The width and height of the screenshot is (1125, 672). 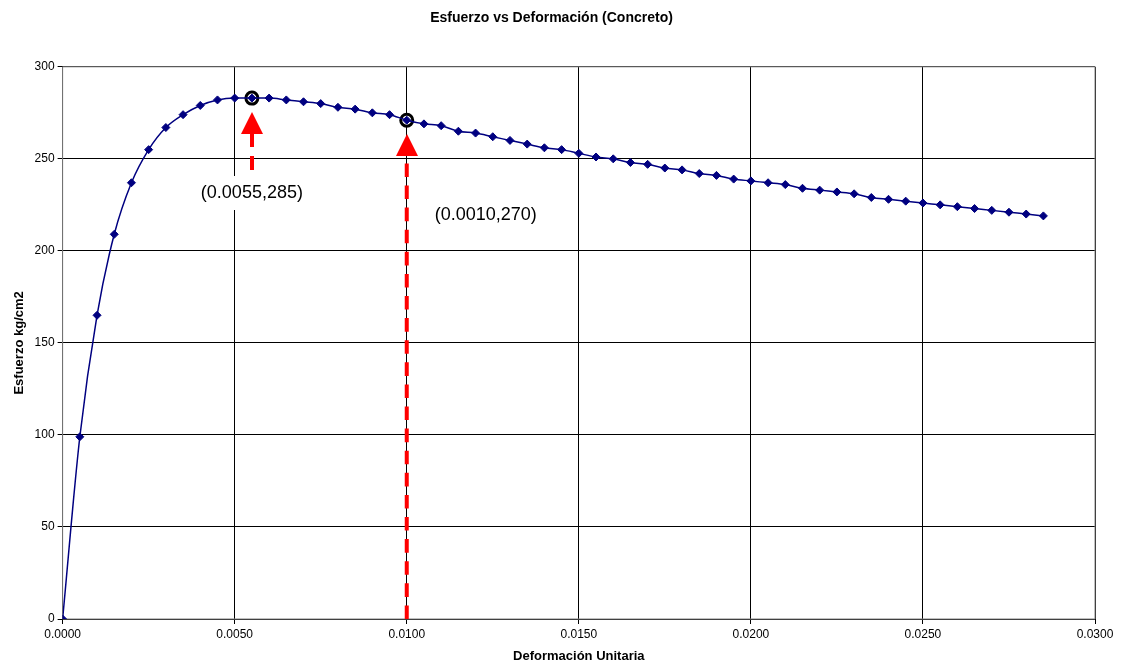 I want to click on x-tick-label: 0.0200, so click(x=751, y=633).